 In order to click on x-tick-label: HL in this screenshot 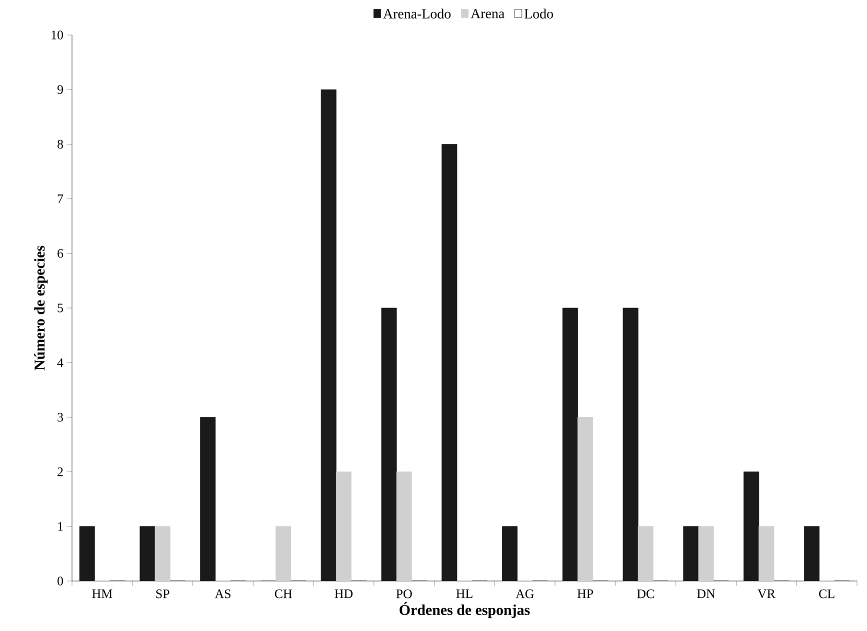, I will do `click(464, 593)`.